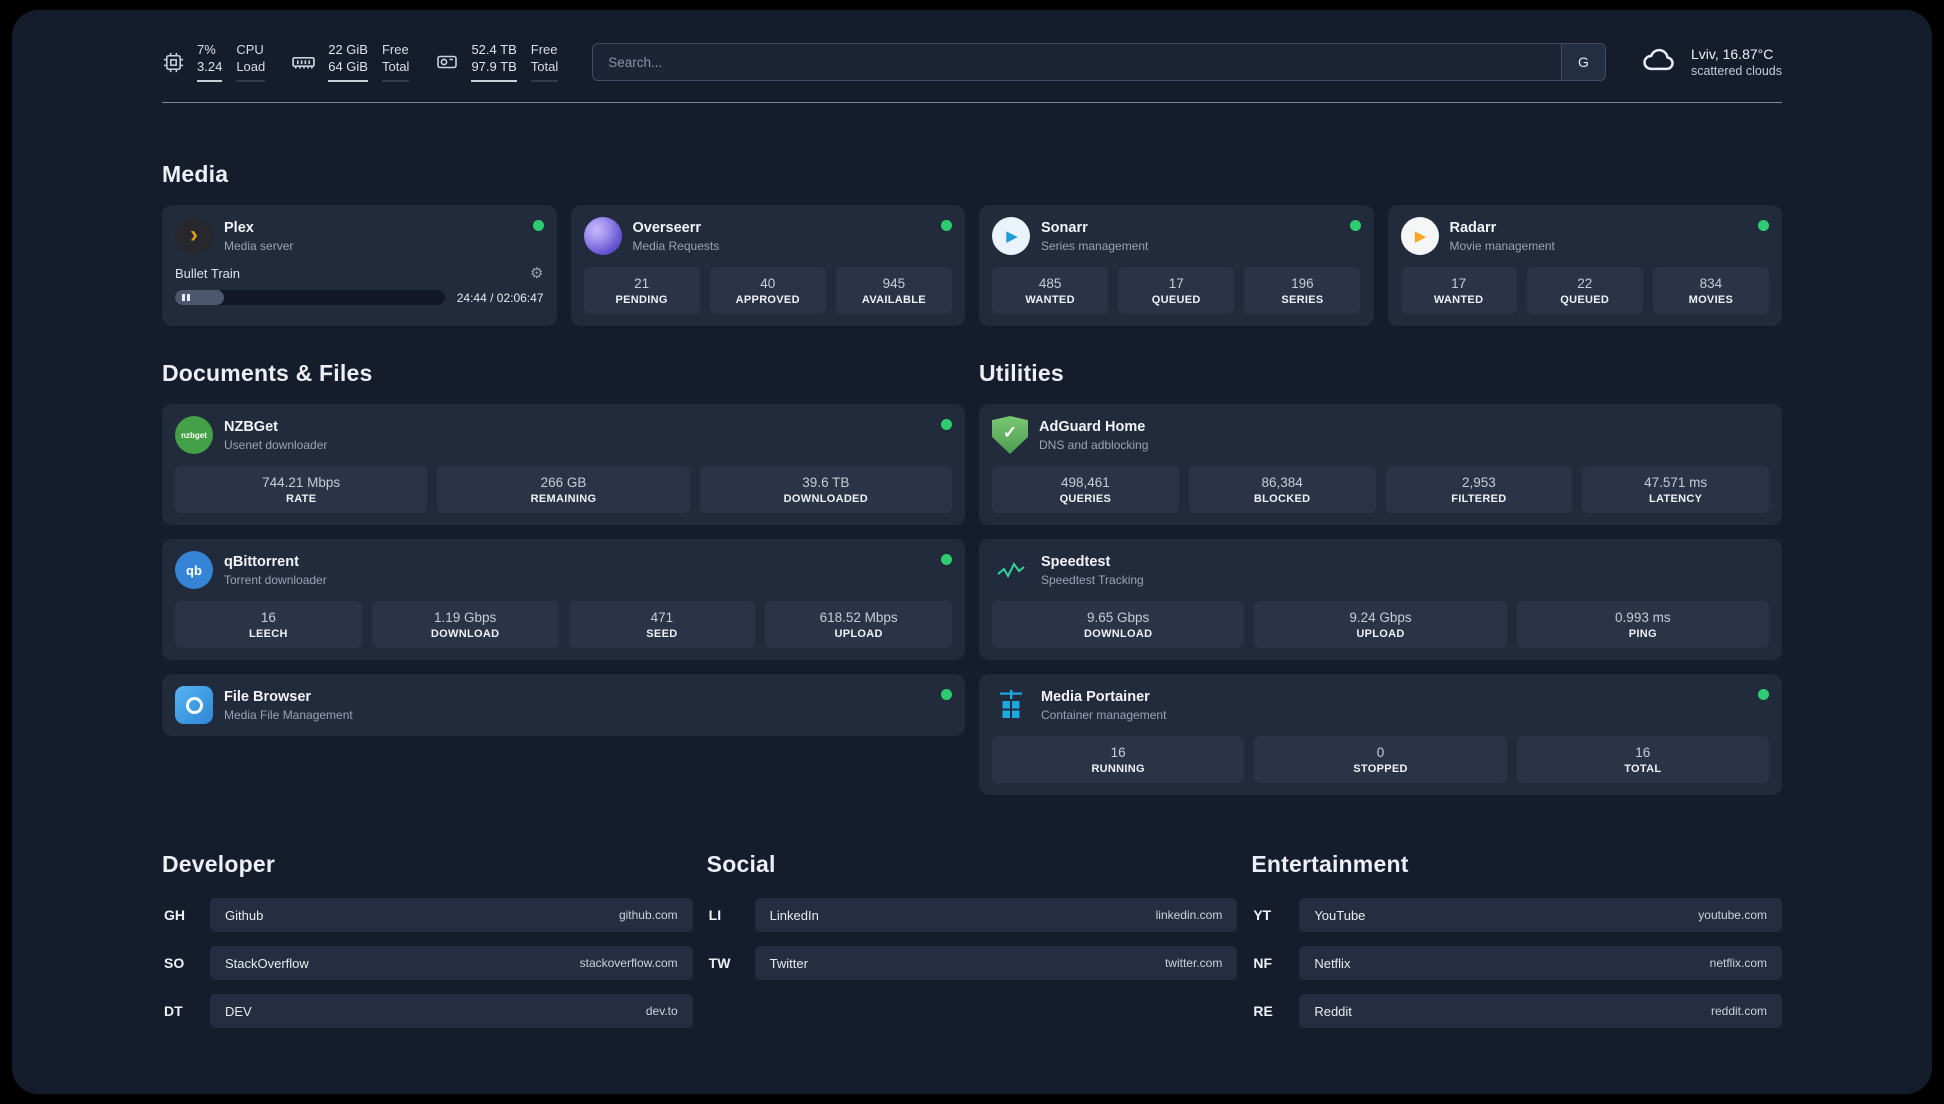  What do you see at coordinates (244, 915) in the screenshot?
I see `bookmark-name: Github` at bounding box center [244, 915].